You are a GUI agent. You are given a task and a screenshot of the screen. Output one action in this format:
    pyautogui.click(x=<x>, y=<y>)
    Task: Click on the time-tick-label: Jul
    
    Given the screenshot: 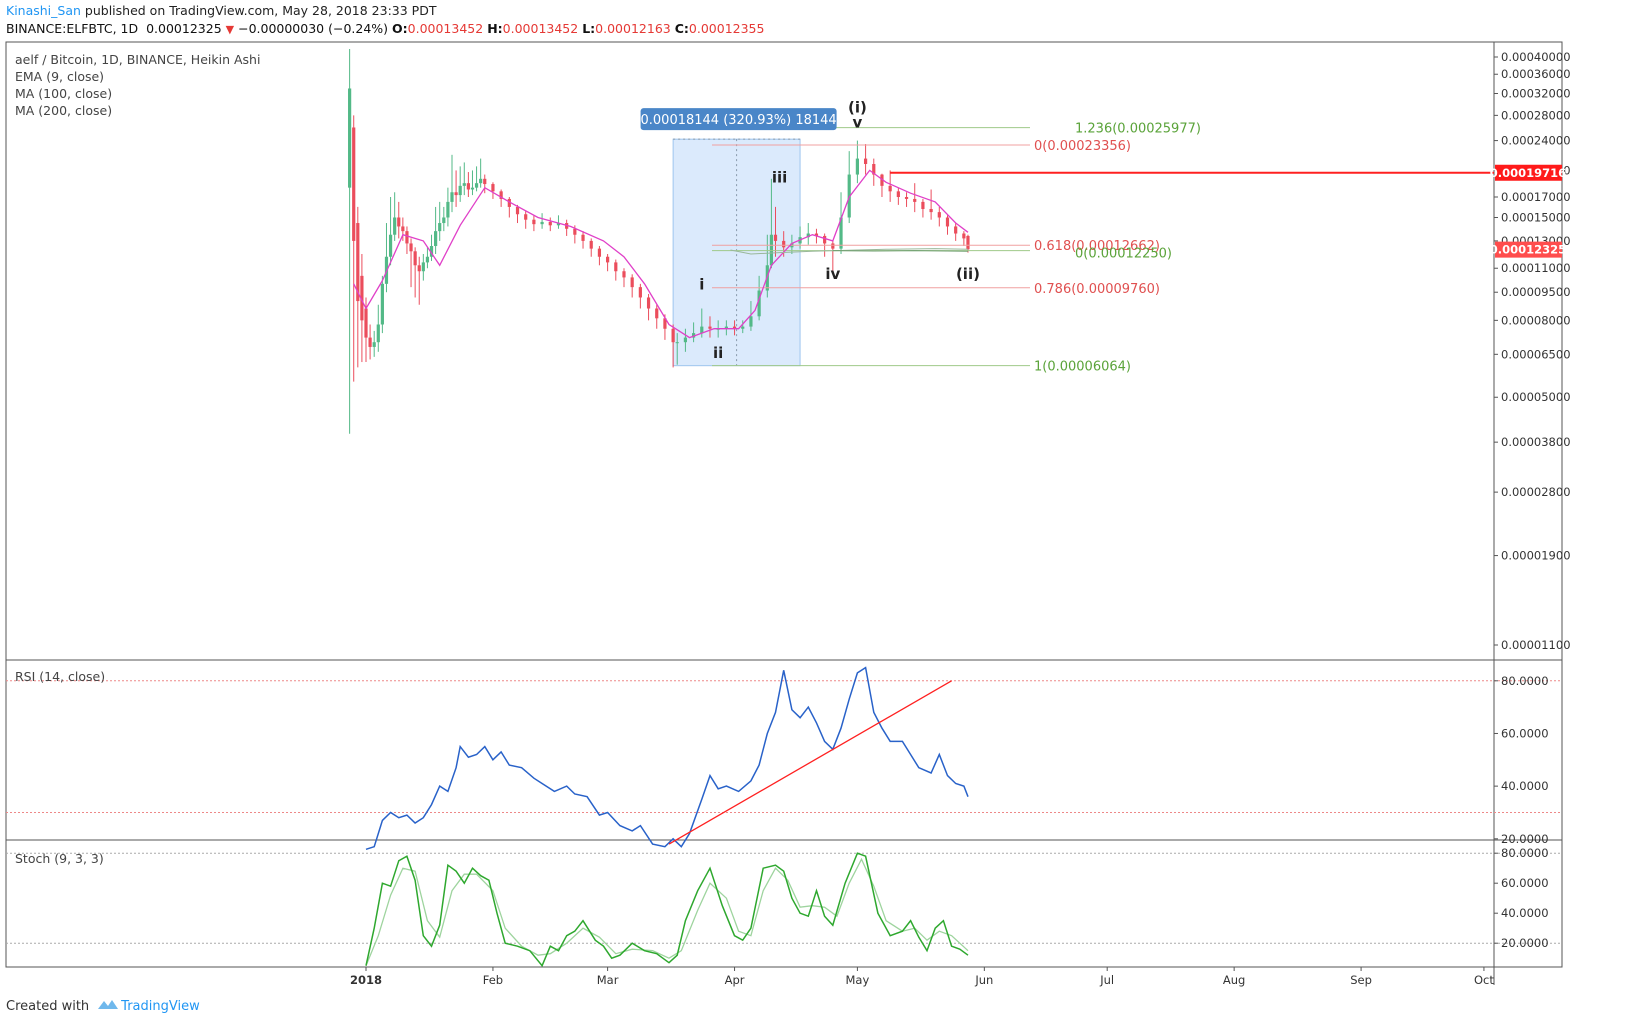 What is the action you would take?
    pyautogui.click(x=1106, y=980)
    